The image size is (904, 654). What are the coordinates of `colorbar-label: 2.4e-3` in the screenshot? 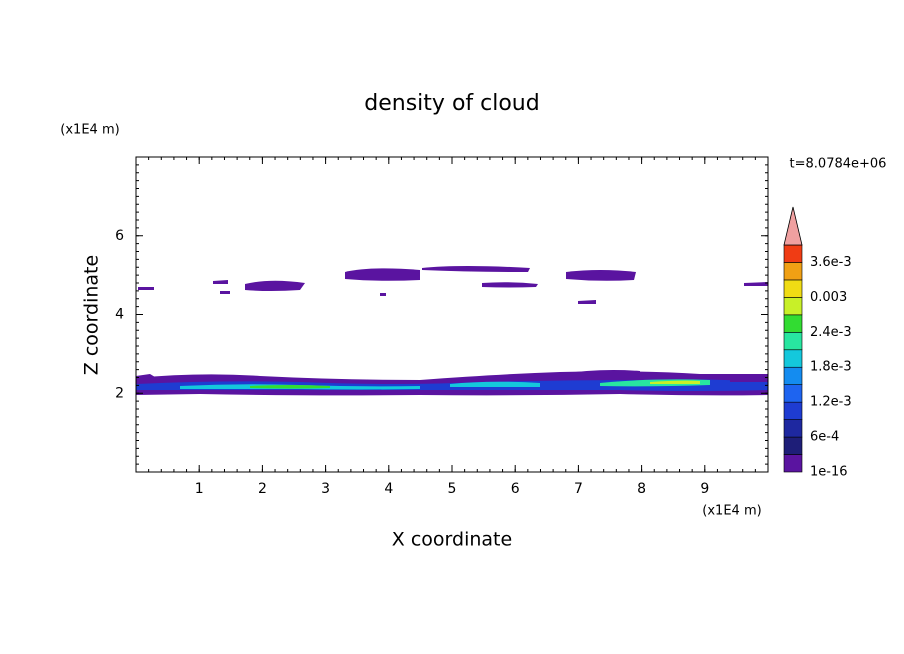 It's located at (831, 332).